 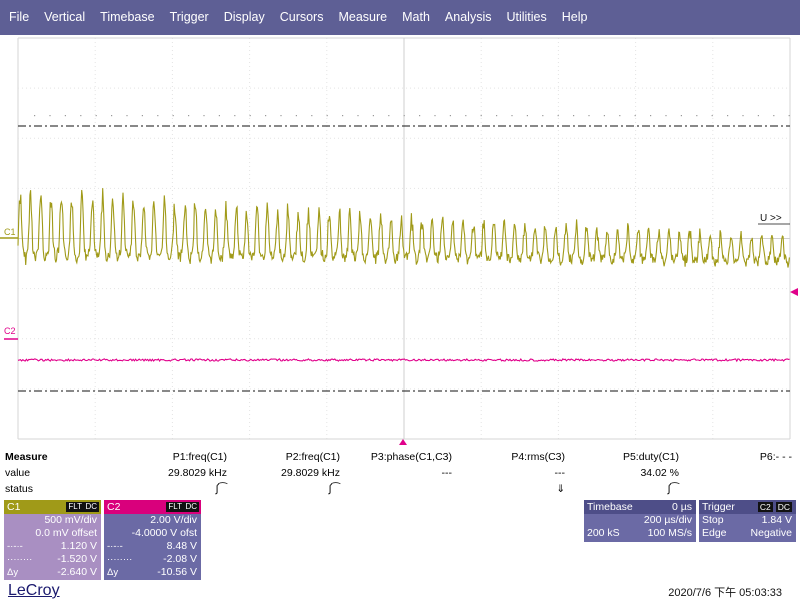 What do you see at coordinates (10, 331) in the screenshot?
I see `c2-ground-label: C2` at bounding box center [10, 331].